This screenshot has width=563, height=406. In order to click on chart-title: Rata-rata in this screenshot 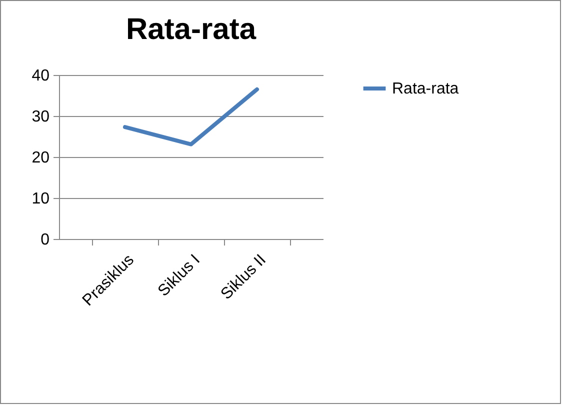, I will do `click(191, 29)`.